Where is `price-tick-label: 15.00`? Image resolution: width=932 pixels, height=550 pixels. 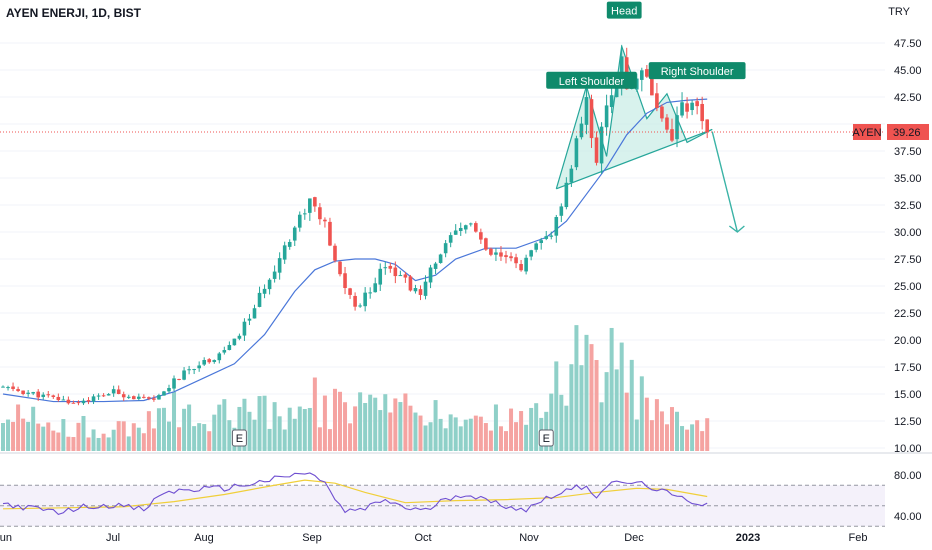 price-tick-label: 15.00 is located at coordinates (908, 395).